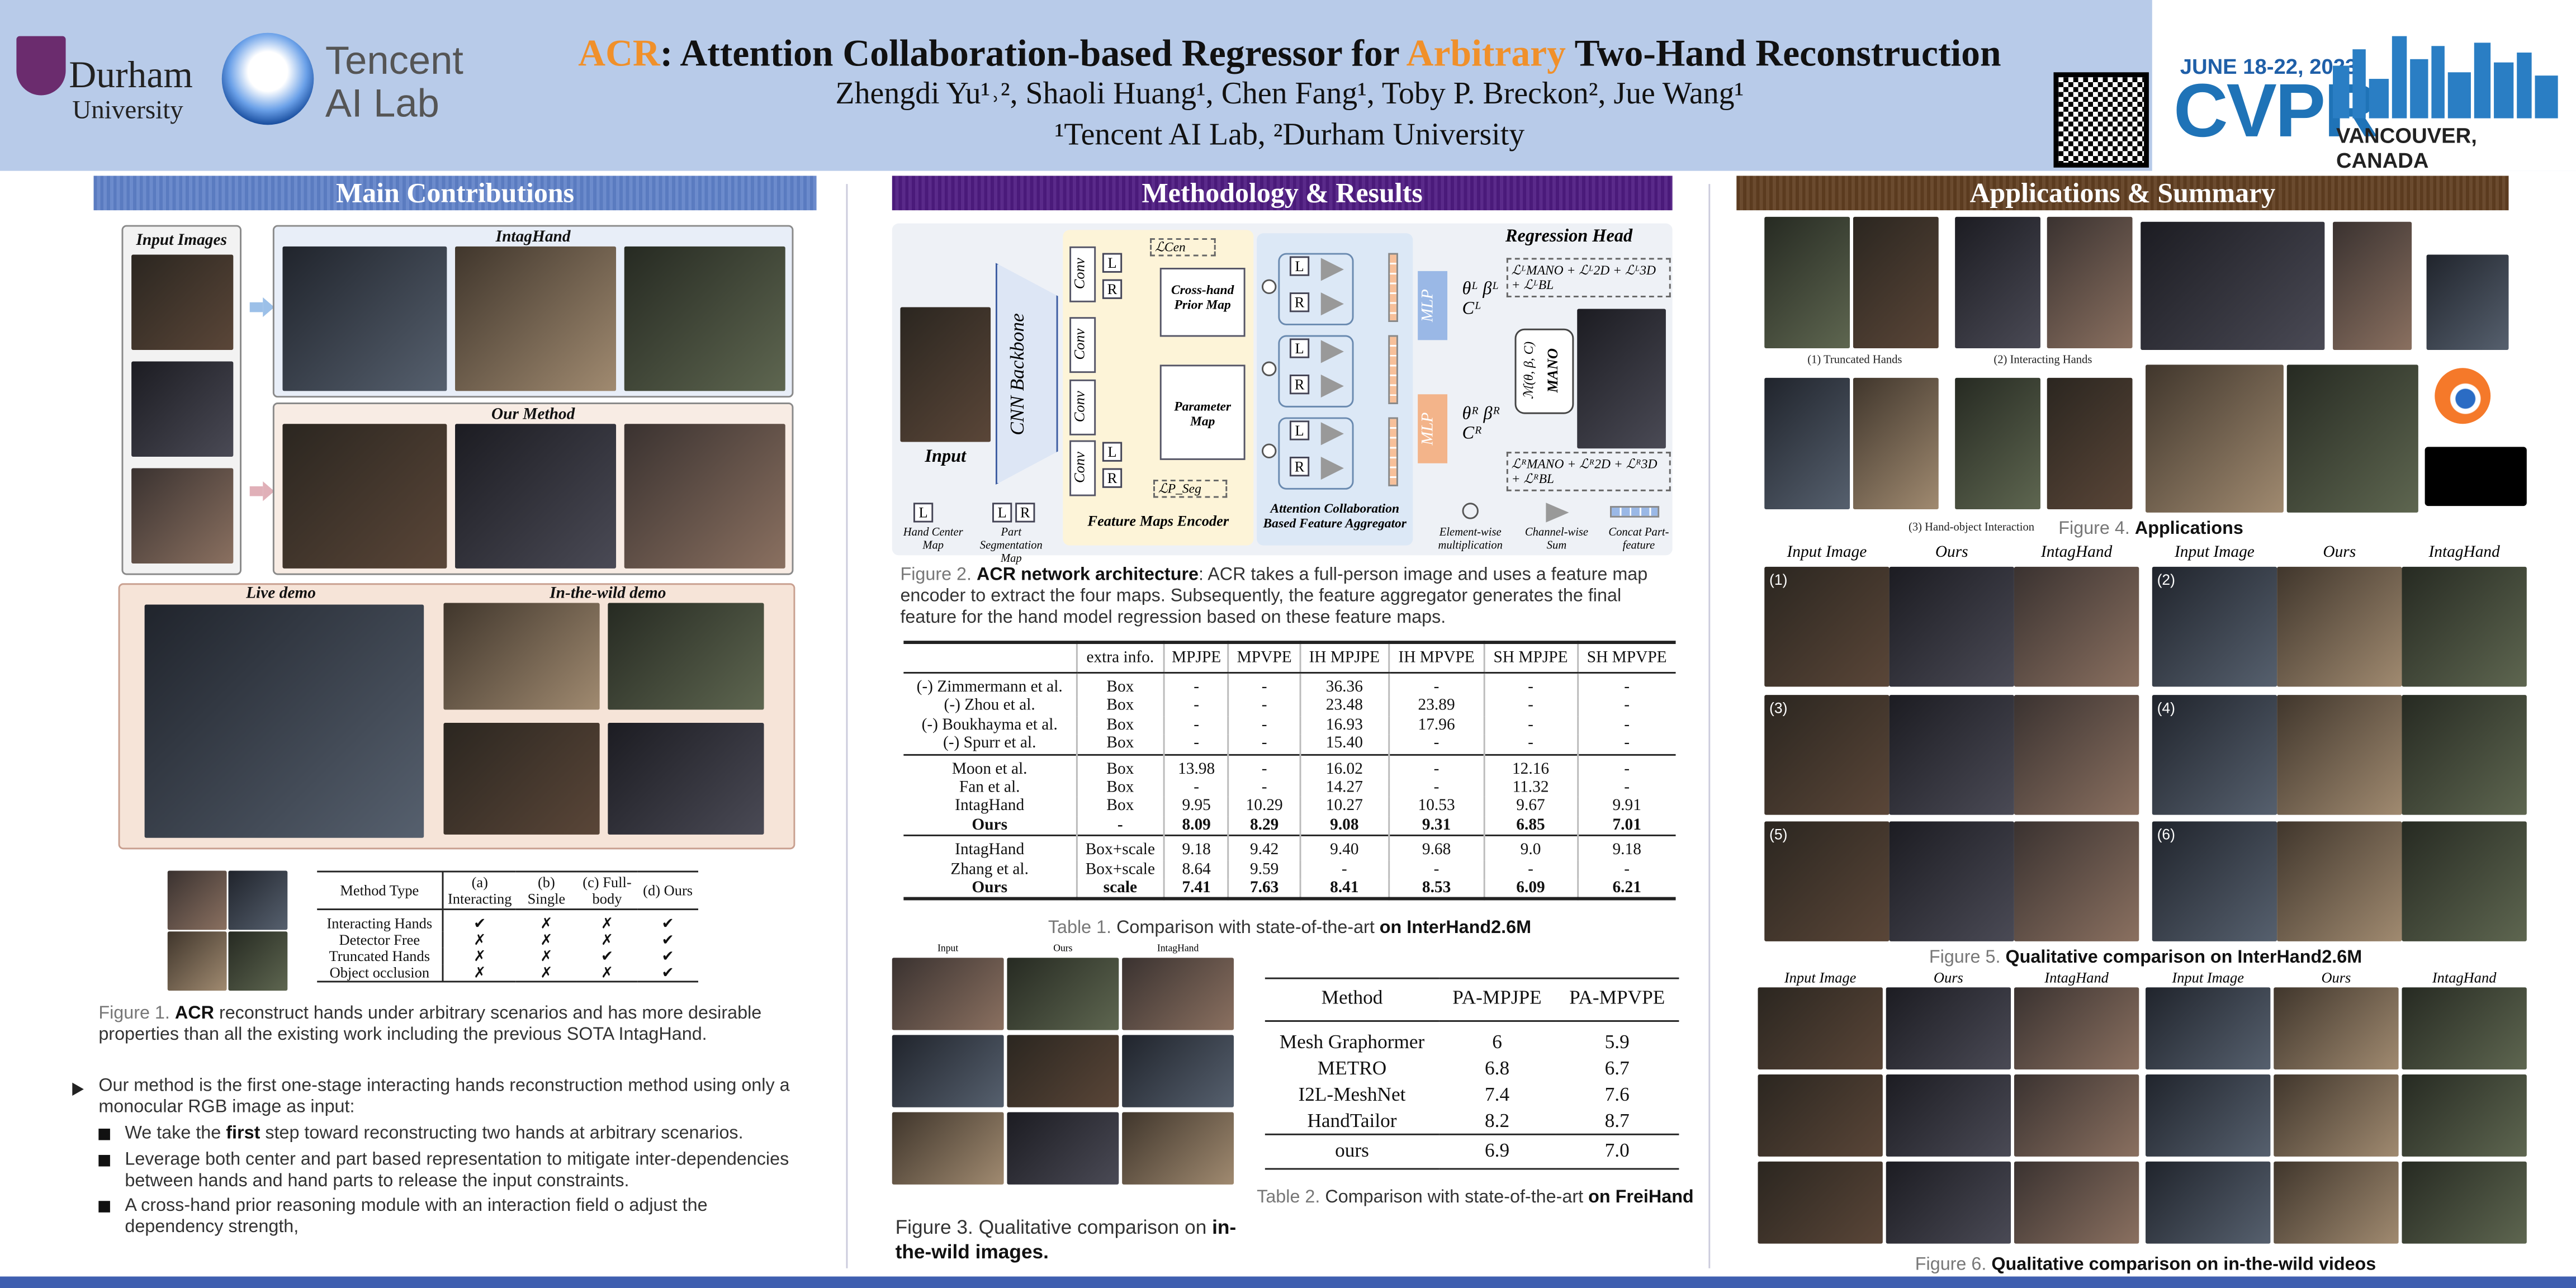  What do you see at coordinates (2339, 552) in the screenshot?
I see `column-label: Ours` at bounding box center [2339, 552].